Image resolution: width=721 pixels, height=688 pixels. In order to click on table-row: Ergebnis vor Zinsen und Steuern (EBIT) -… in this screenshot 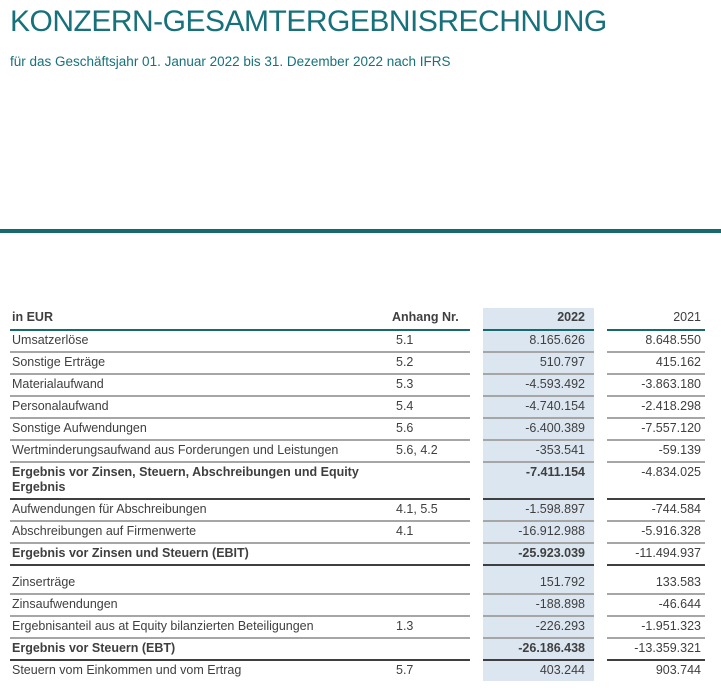, I will do `click(357, 554)`.